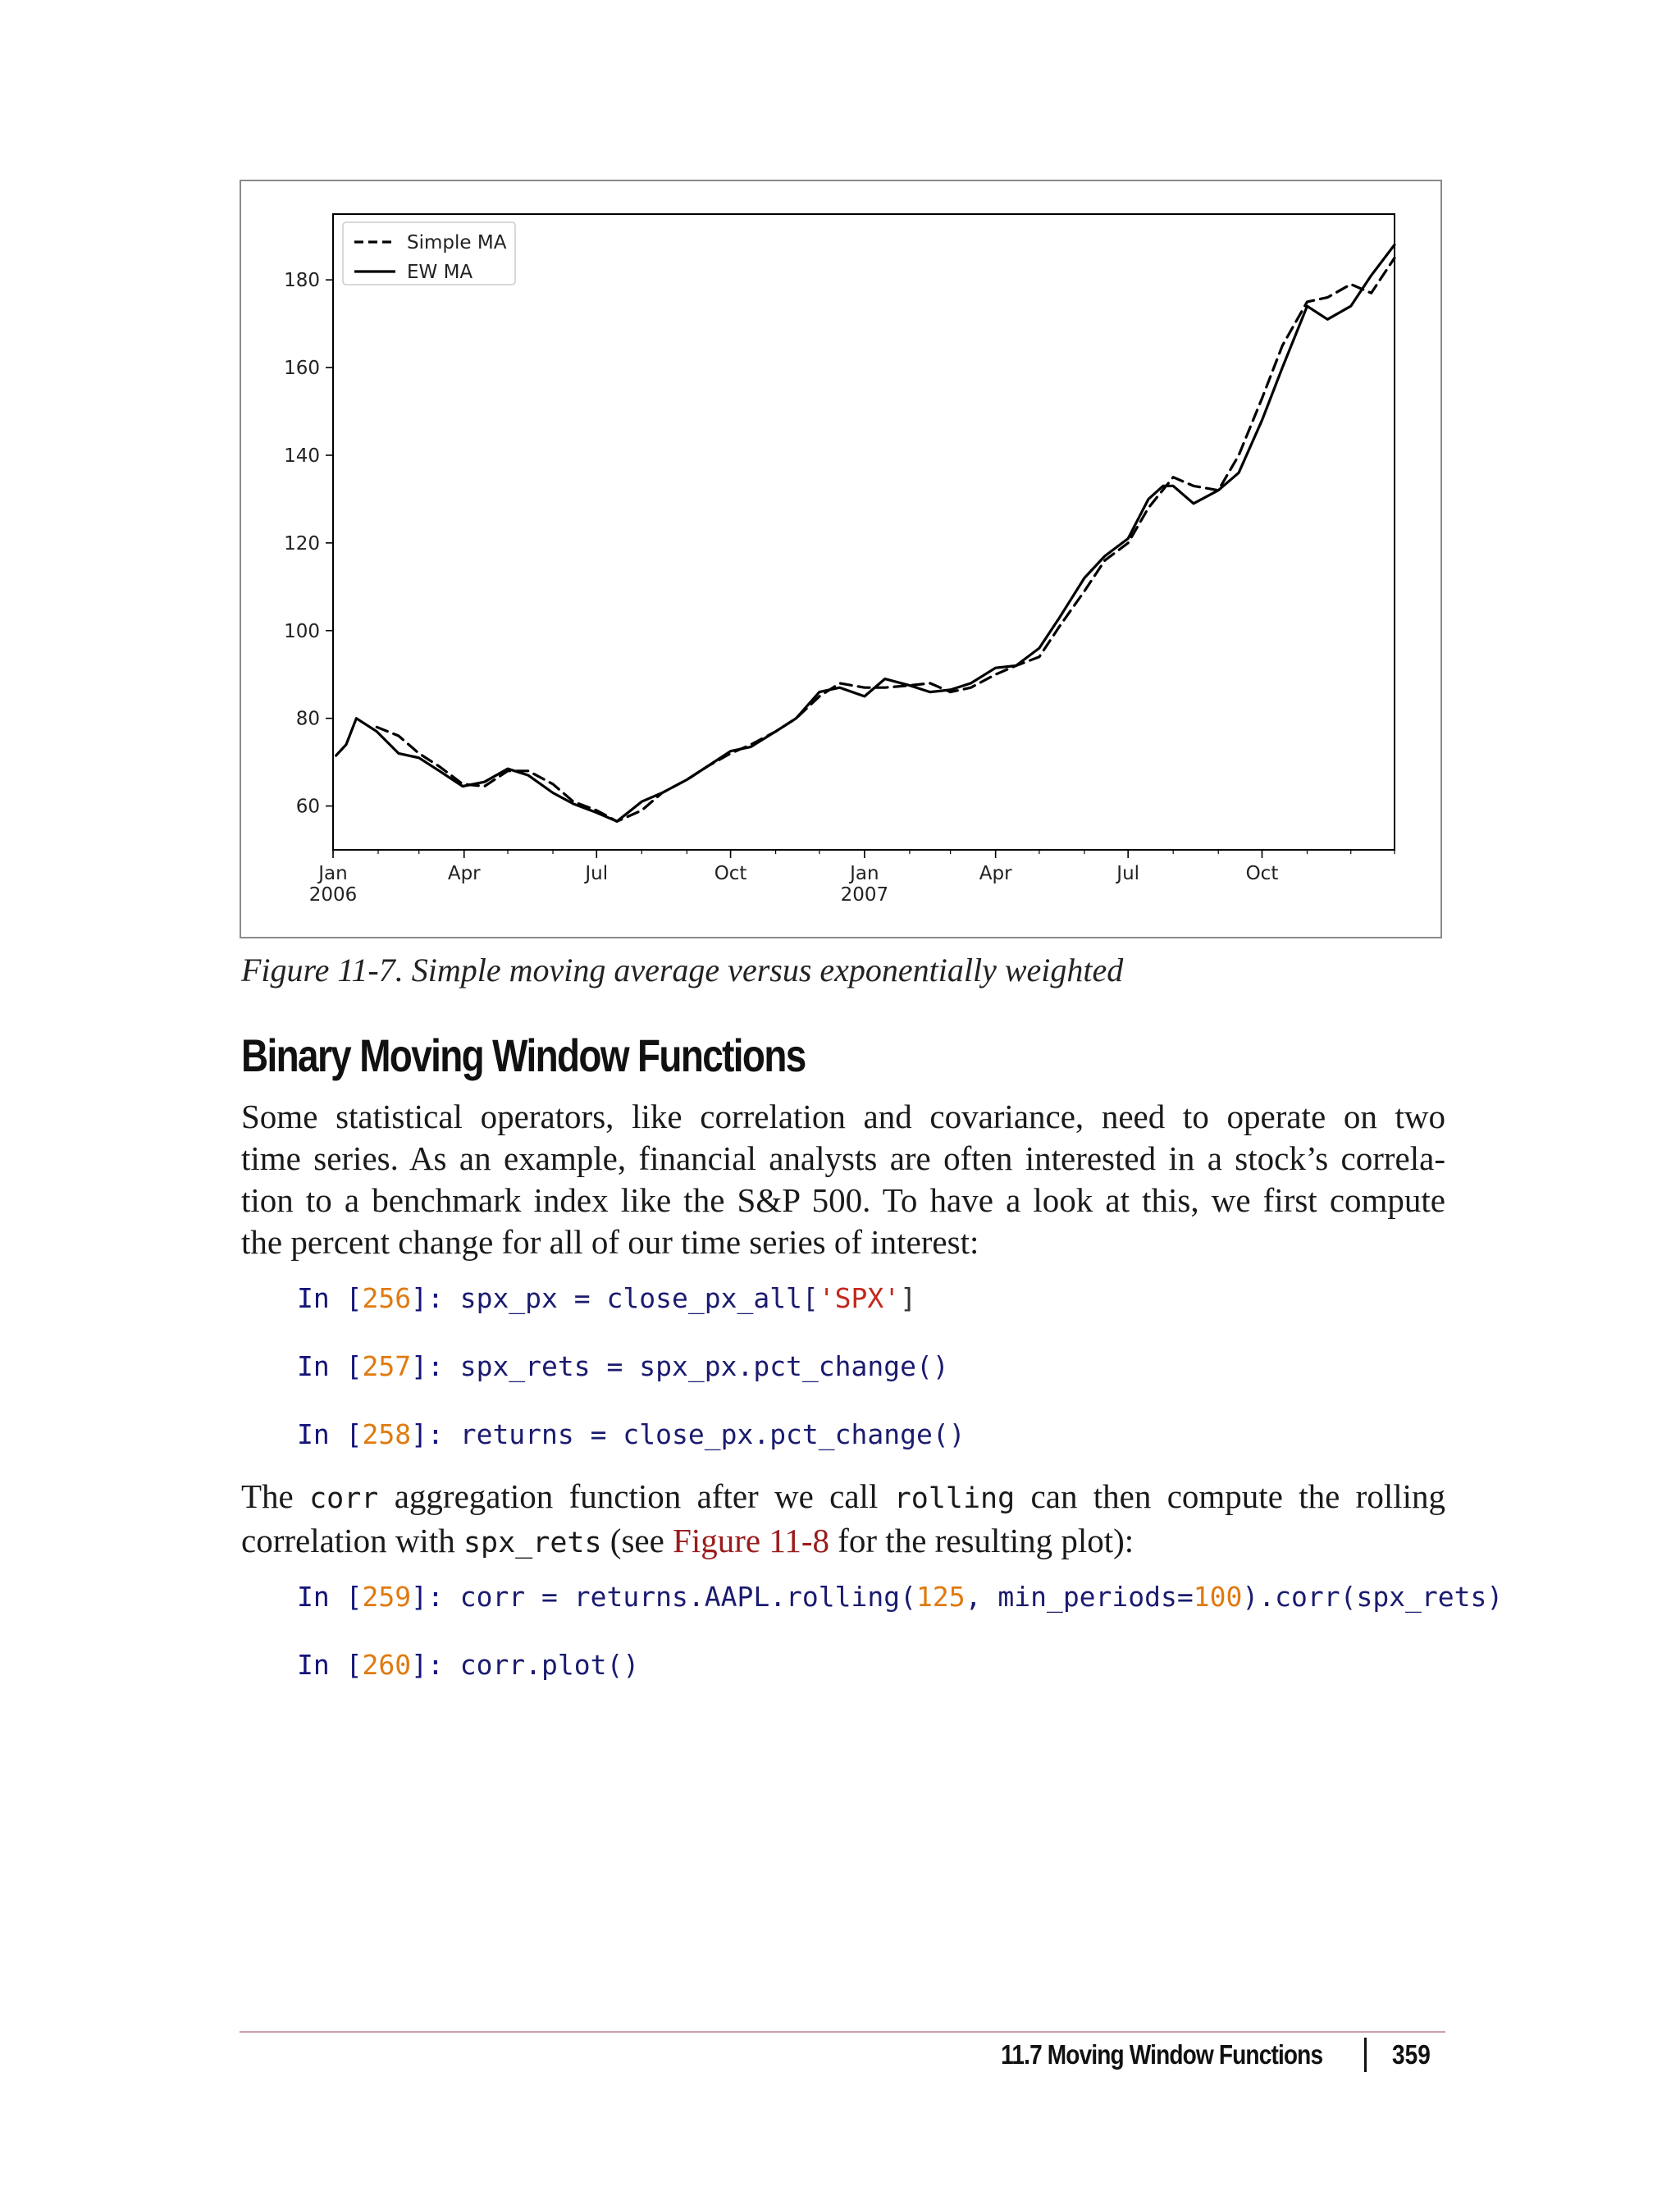 The width and height of the screenshot is (1680, 2205). What do you see at coordinates (1218, 1597) in the screenshot?
I see `code-number: 100` at bounding box center [1218, 1597].